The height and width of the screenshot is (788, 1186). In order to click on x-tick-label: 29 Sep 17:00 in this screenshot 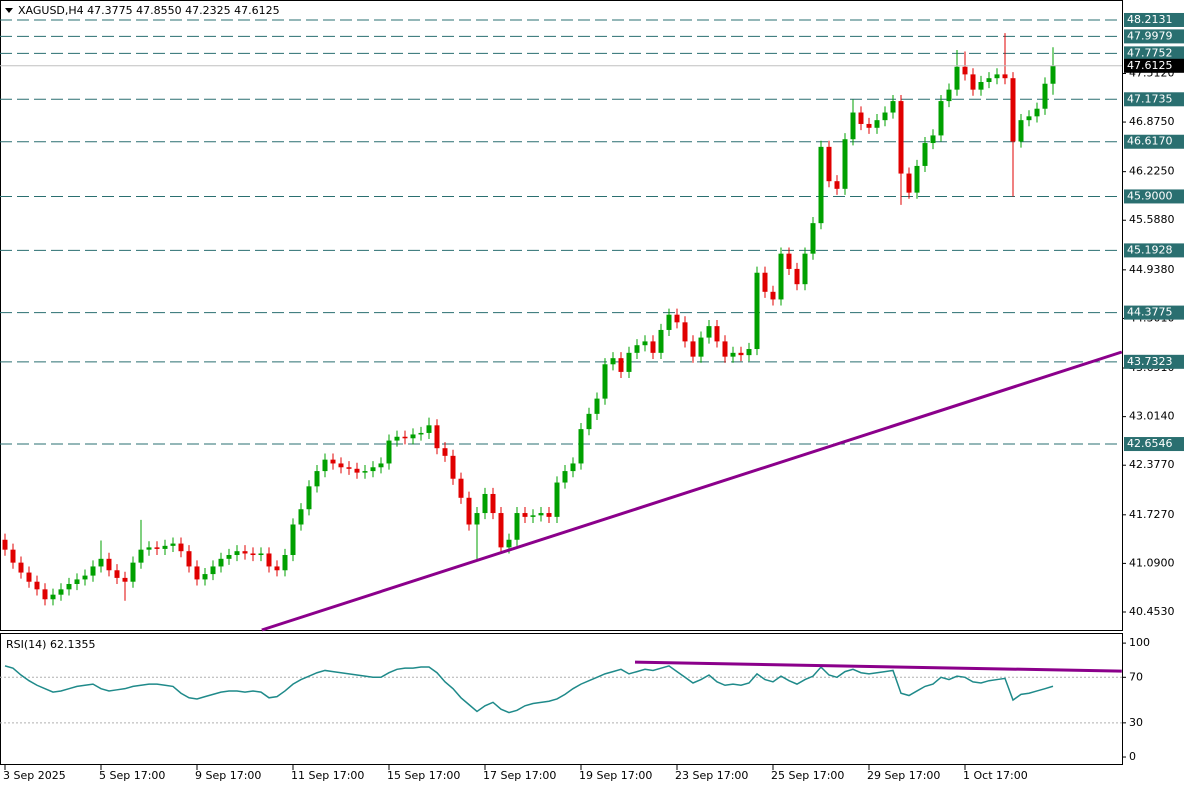, I will do `click(903, 775)`.